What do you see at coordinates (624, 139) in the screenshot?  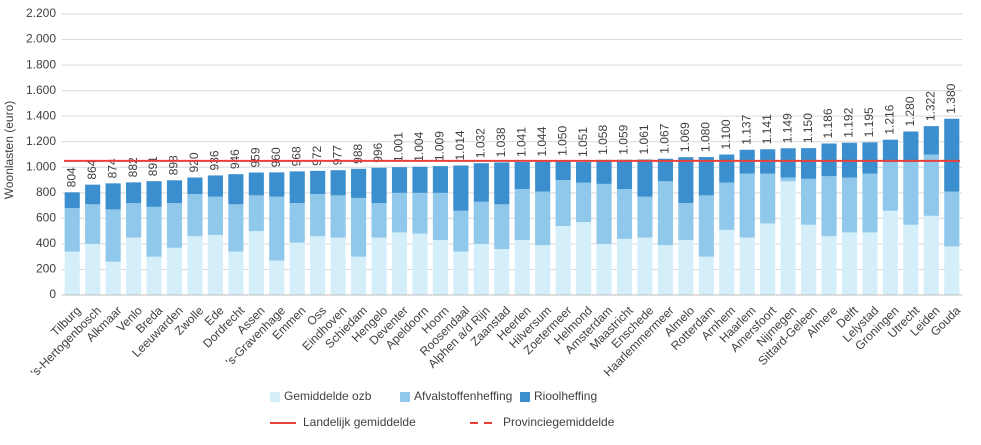 I see `total-label: 1.059` at bounding box center [624, 139].